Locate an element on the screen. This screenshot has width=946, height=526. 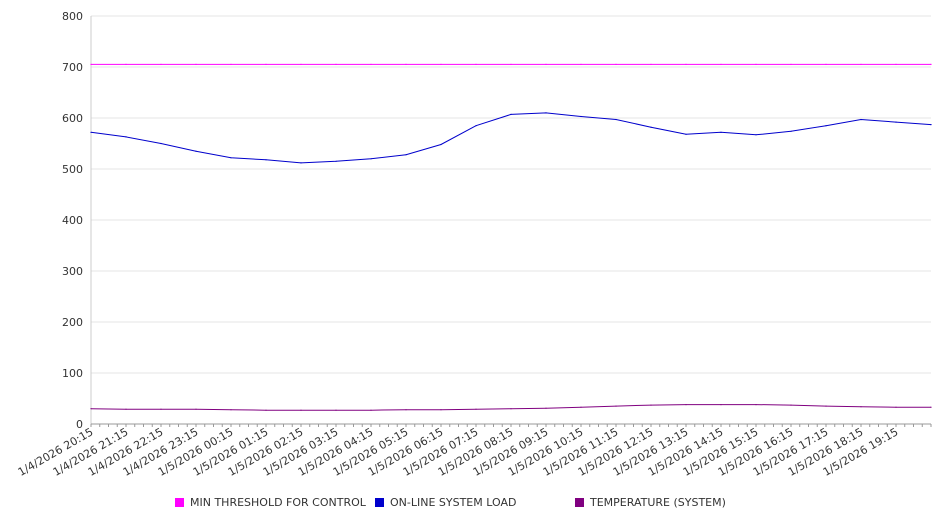
y-tick-label: 100 is located at coordinates (72, 373).